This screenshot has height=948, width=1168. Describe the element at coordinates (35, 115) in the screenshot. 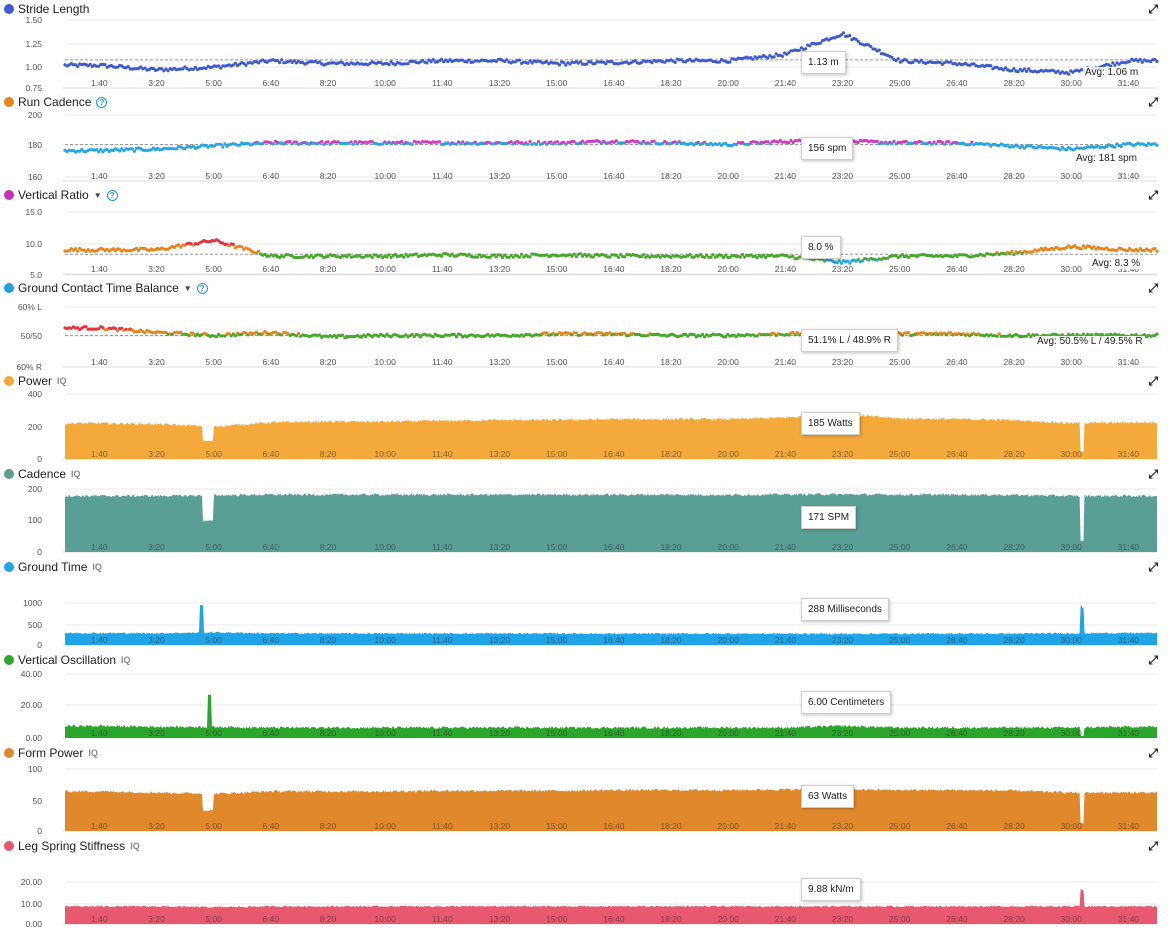

I see `y-tick-label: 200` at that location.